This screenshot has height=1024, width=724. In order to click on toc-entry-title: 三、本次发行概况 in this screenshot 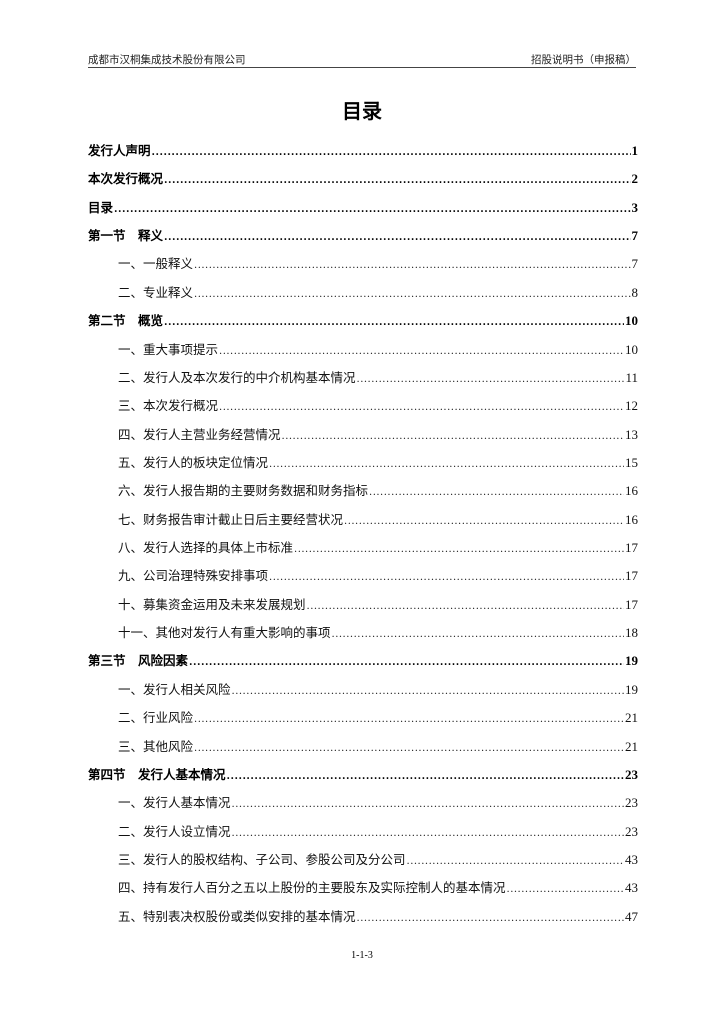, I will do `click(168, 406)`.